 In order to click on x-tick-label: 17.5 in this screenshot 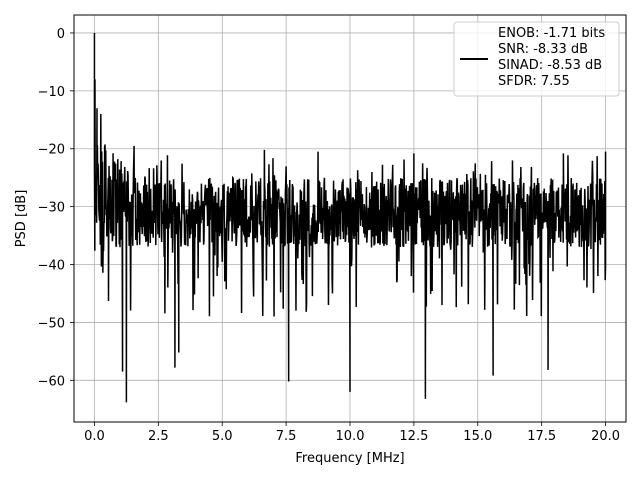, I will do `click(541, 436)`.